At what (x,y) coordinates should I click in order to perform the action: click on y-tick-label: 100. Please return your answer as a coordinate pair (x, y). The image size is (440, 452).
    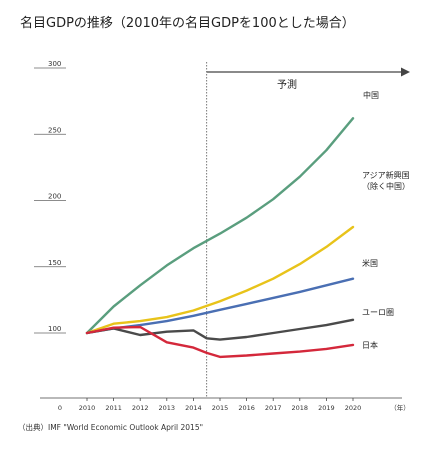
    Looking at the image, I should click on (54, 329).